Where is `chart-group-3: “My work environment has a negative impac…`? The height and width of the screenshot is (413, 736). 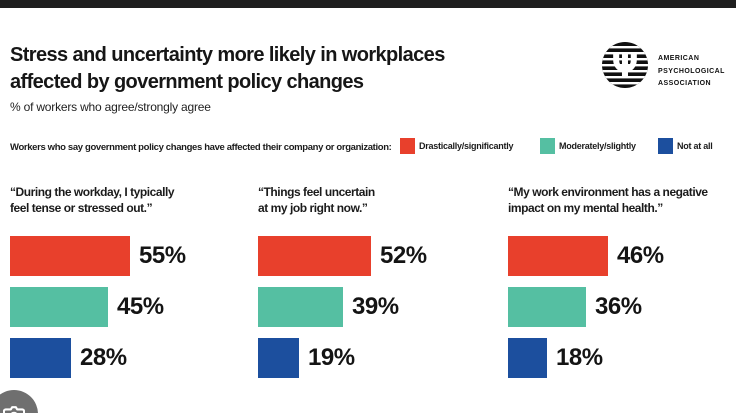
chart-group-3: “My work environment has a negative impac… is located at coordinates (622, 281).